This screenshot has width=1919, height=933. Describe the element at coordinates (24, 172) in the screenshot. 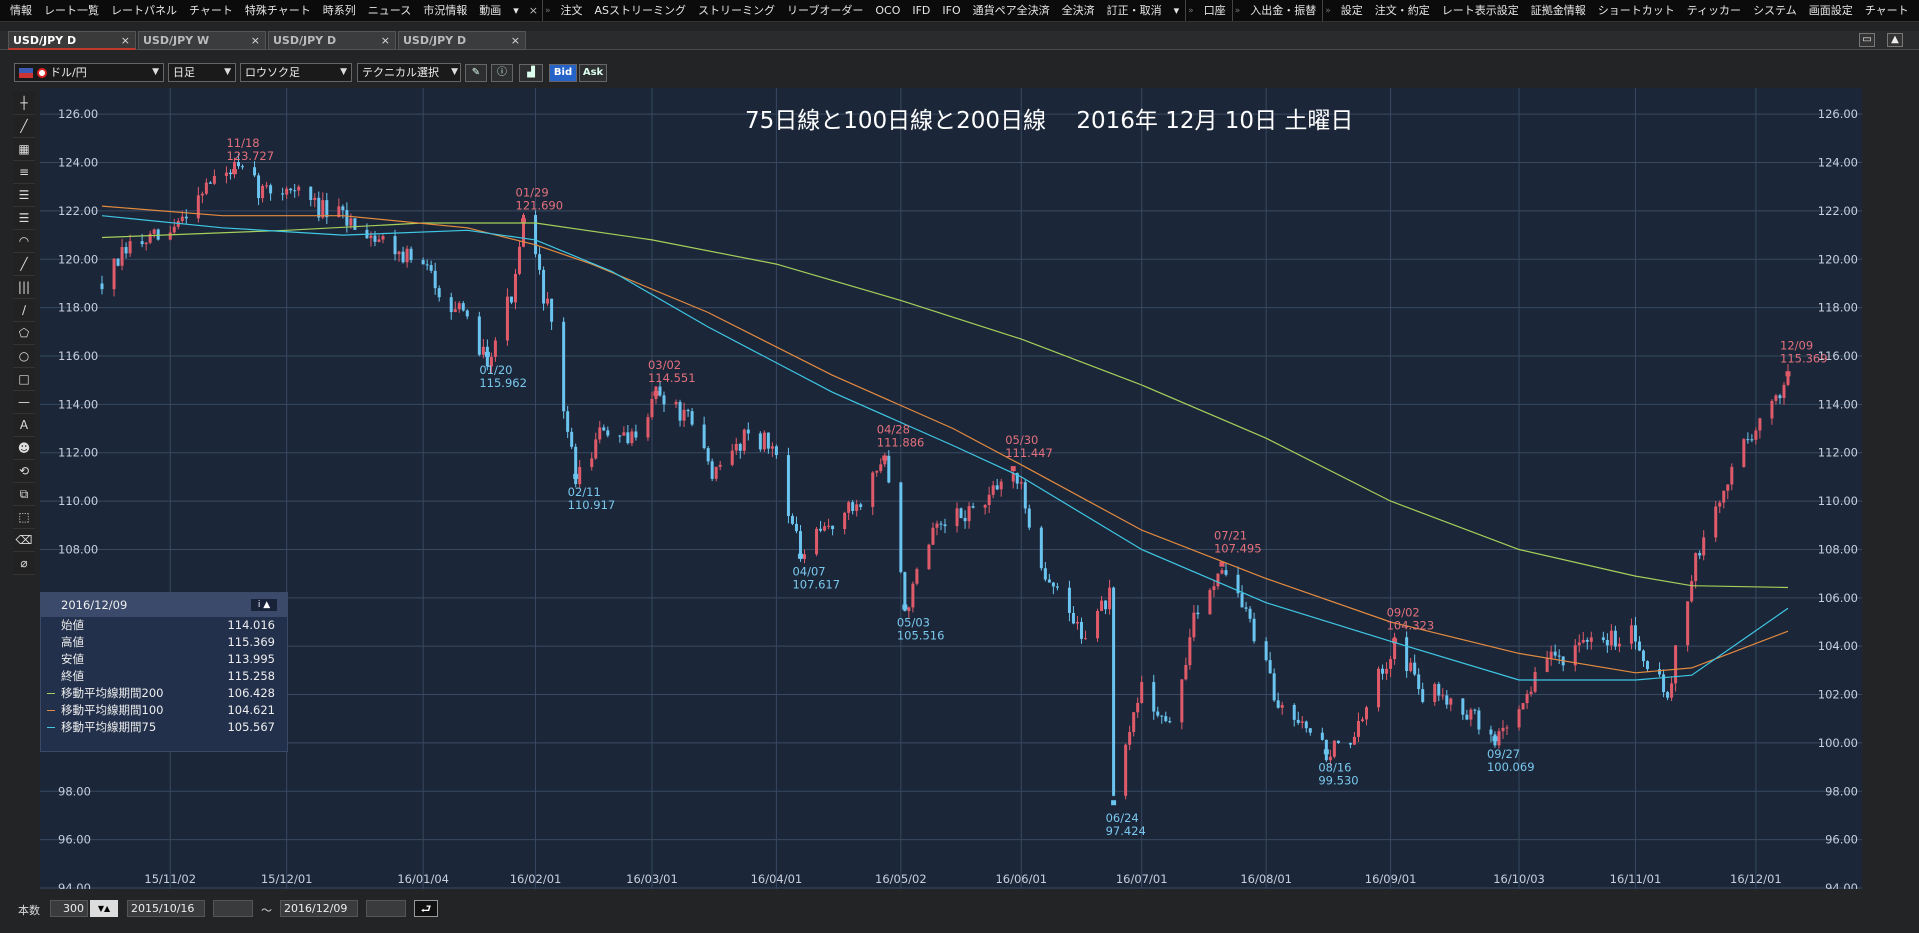

I see `drawing-tool-icon: ≡` at that location.